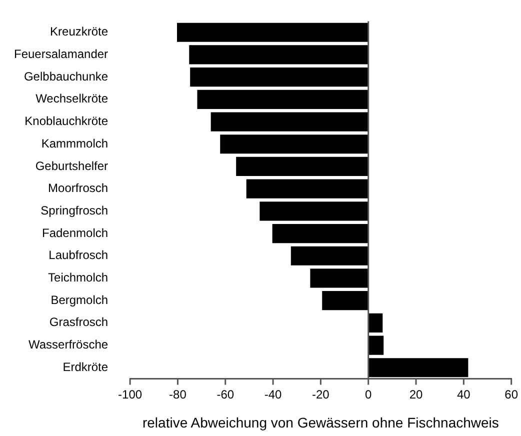 The height and width of the screenshot is (436, 521). Describe the element at coordinates (61, 54) in the screenshot. I see `y-tick-label: Feuersalamander` at that location.